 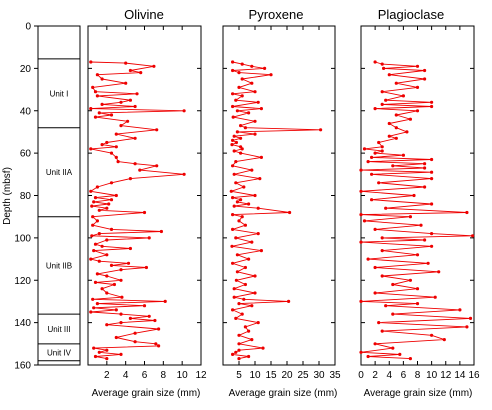 What do you see at coordinates (145, 375) in the screenshot?
I see `olivine-x-tick-label: 6` at bounding box center [145, 375].